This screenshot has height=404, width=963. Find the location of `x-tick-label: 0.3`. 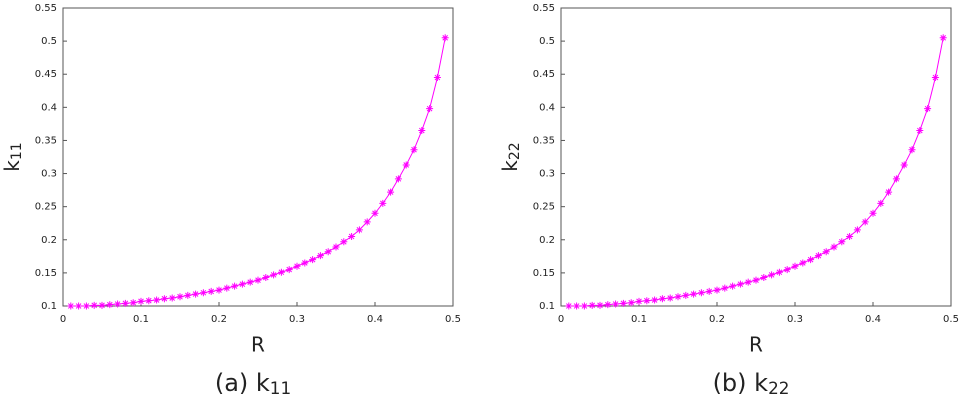

x-tick-label: 0.3 is located at coordinates (795, 319).